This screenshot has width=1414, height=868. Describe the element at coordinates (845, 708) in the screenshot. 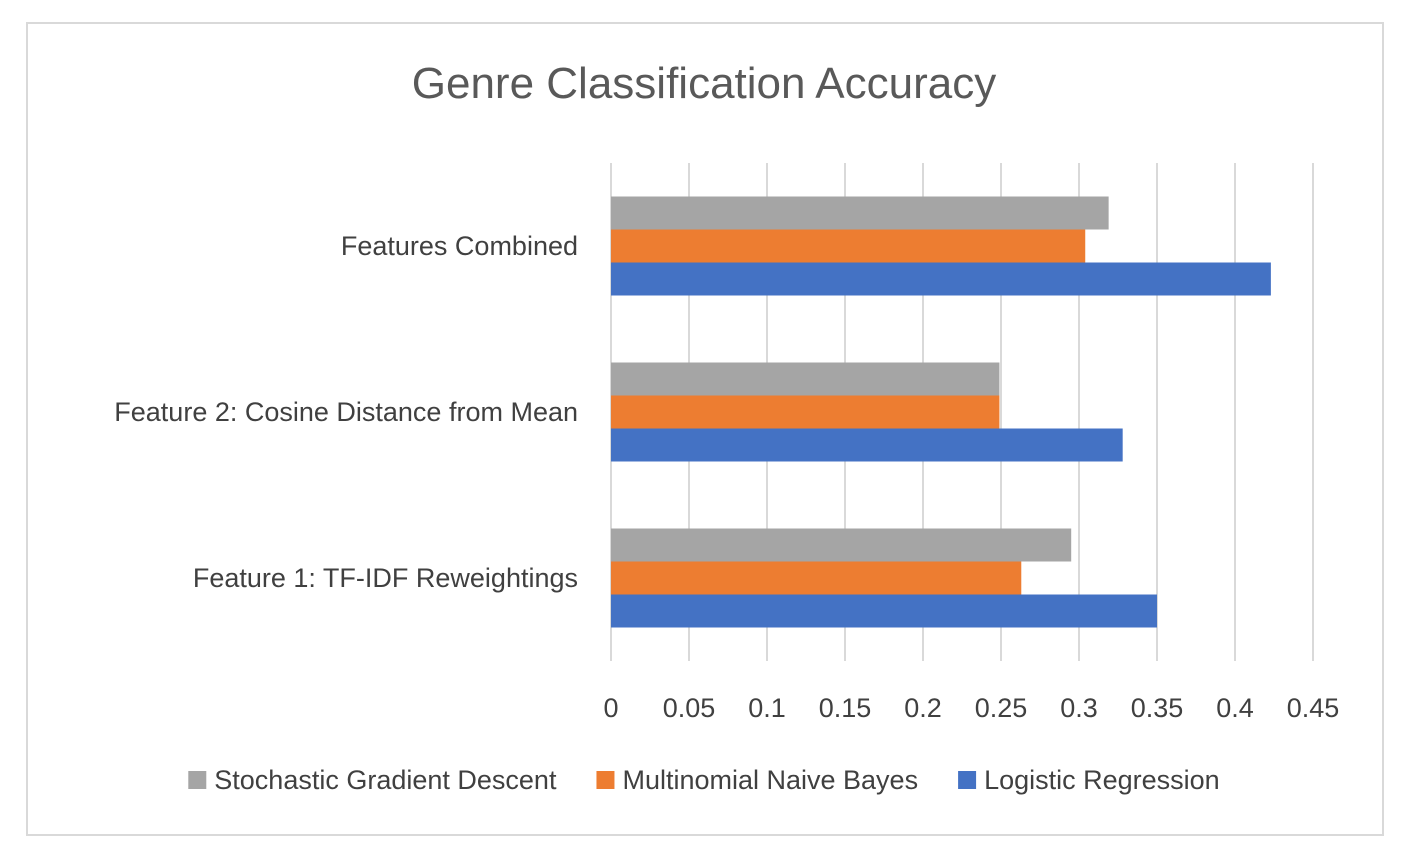

I see `x-tick-label: 0.15` at that location.